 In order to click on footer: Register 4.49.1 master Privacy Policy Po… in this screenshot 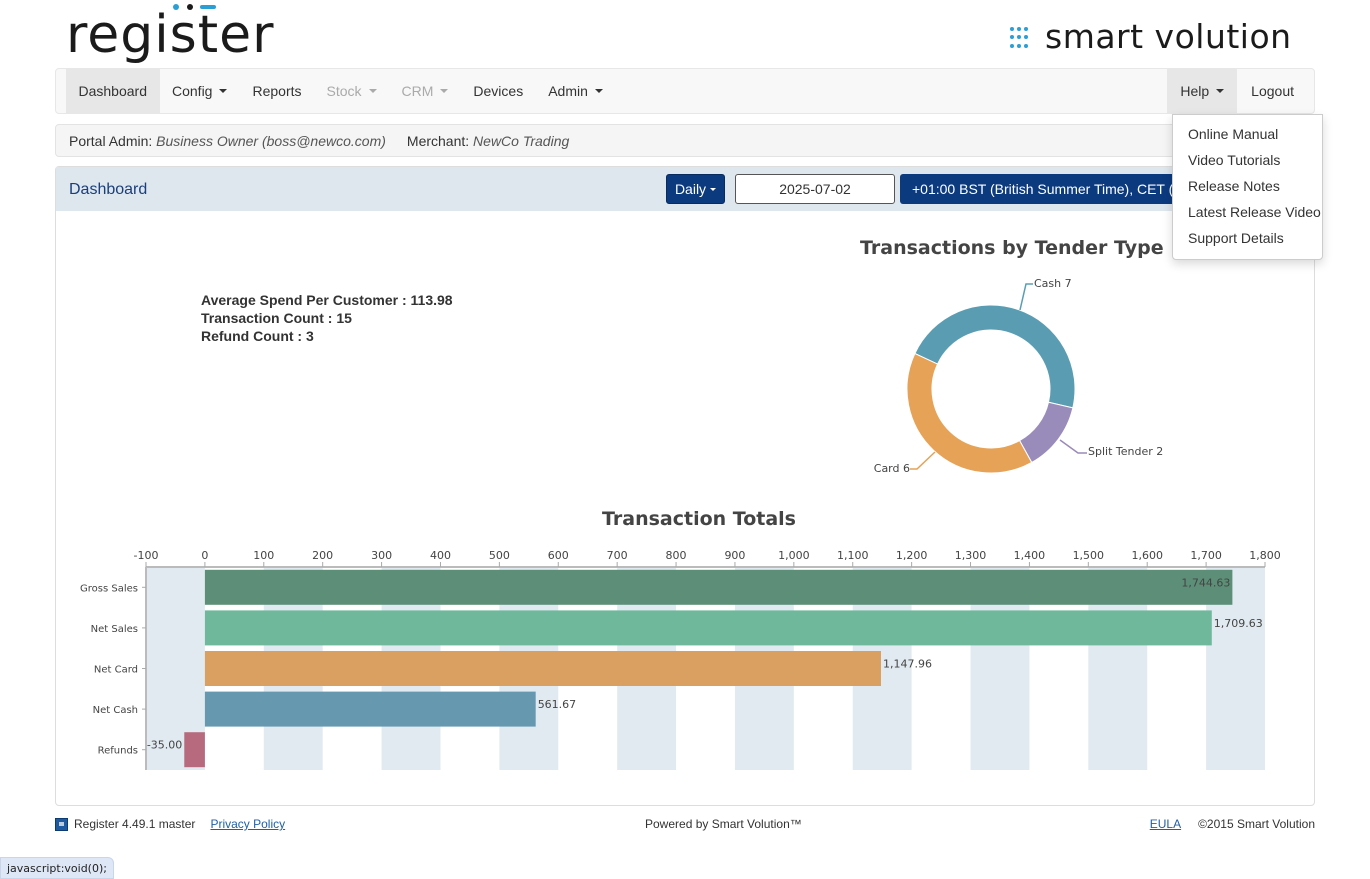, I will do `click(685, 824)`.